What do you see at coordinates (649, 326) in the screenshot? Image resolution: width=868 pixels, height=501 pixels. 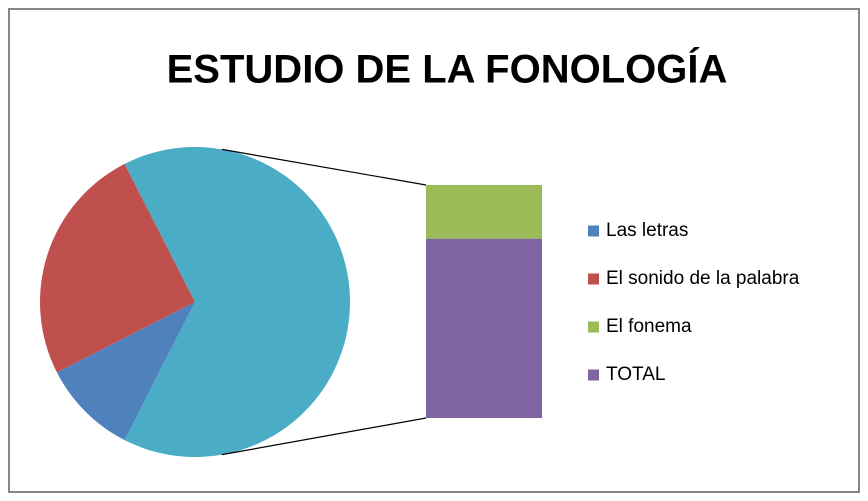 I see `legend-label: El fonema` at bounding box center [649, 326].